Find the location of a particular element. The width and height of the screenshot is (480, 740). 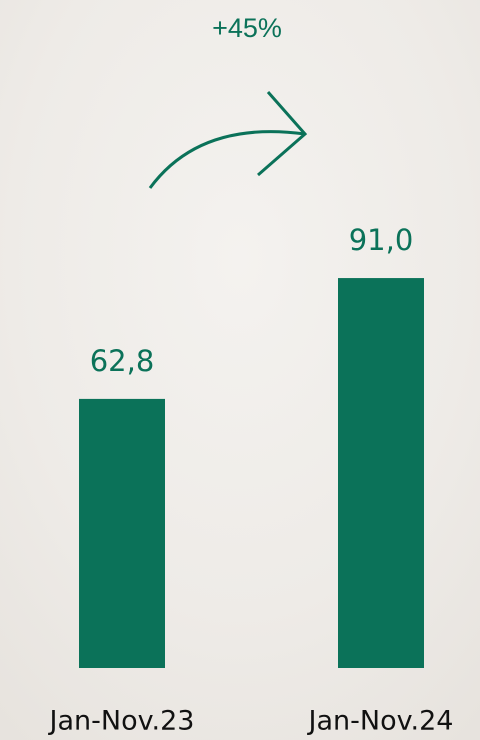

growth-arrow is located at coordinates (227, 159).